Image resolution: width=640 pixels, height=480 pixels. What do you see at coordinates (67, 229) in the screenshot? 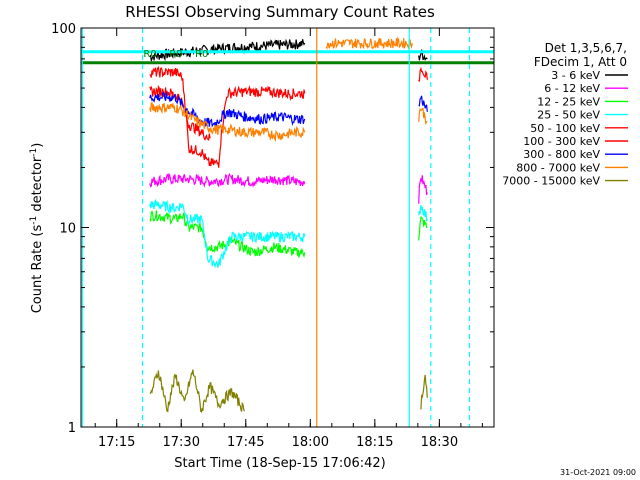
I see `y-tick-label-1: 10` at bounding box center [67, 229].